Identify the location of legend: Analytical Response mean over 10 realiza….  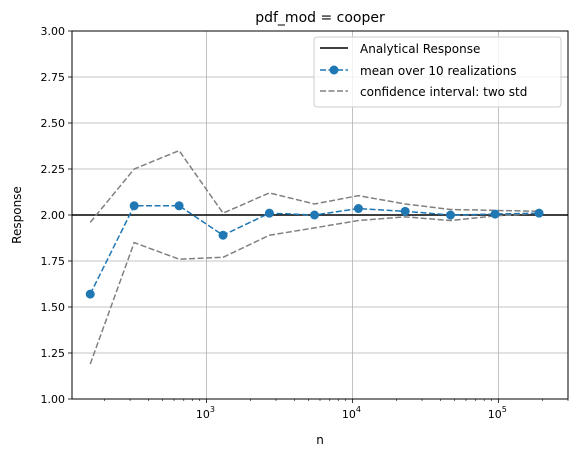
(437, 72).